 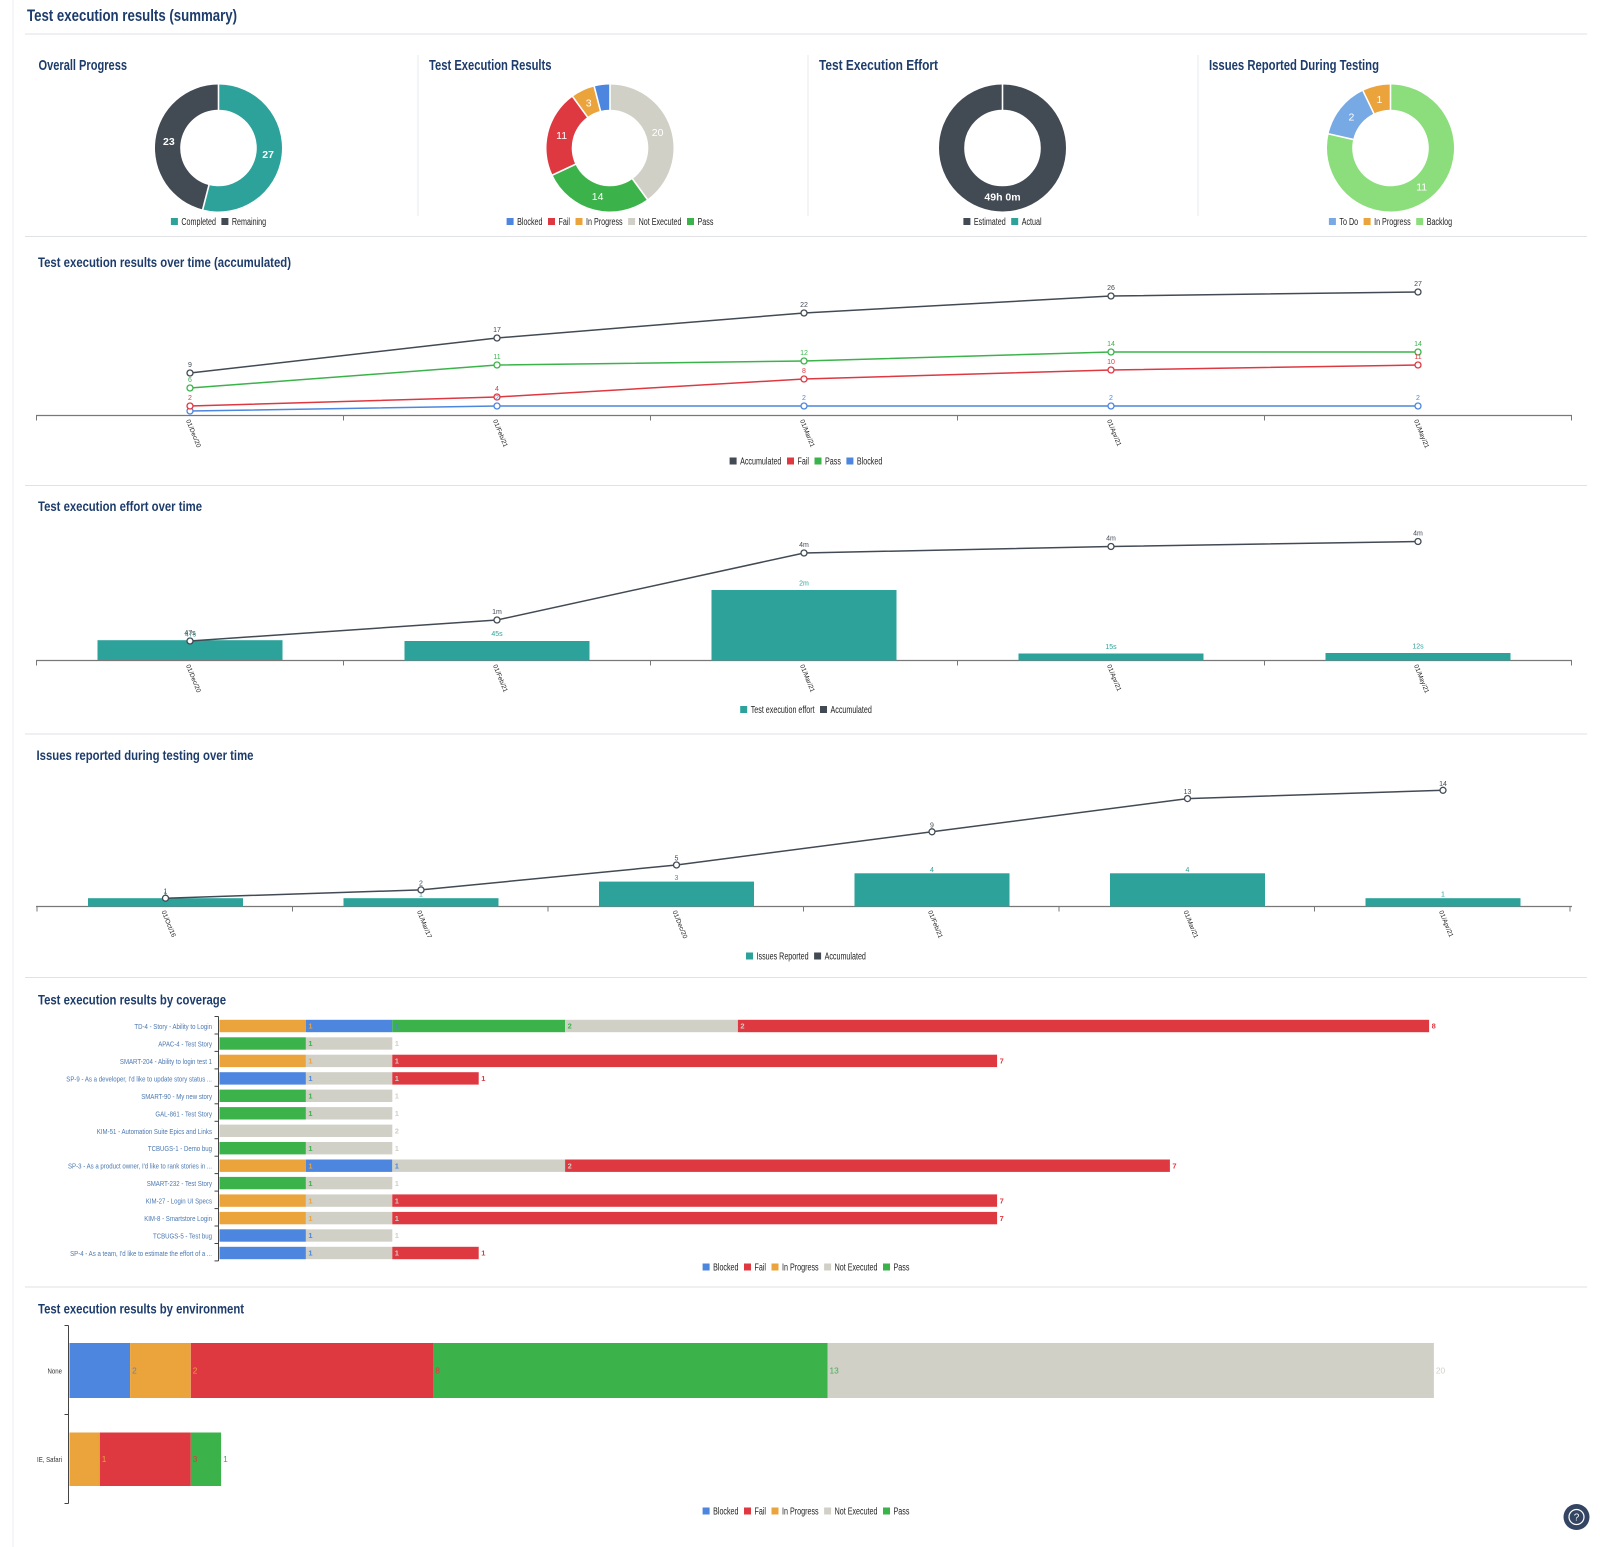 What do you see at coordinates (169, 142) in the screenshot?
I see `svg-text: 23` at bounding box center [169, 142].